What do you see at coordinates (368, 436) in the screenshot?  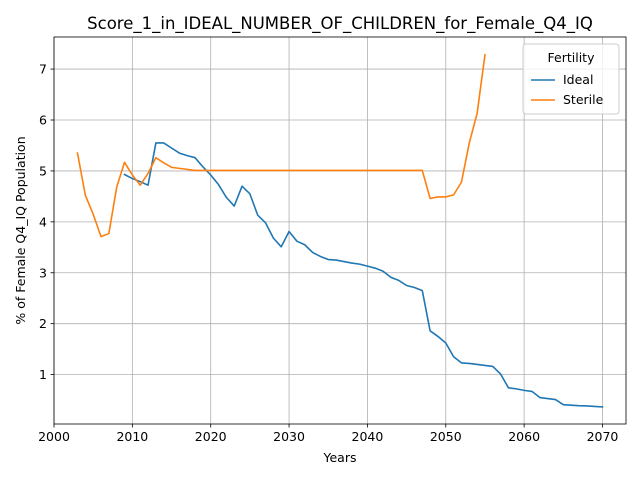 I see `x-tick-label: 2040` at bounding box center [368, 436].